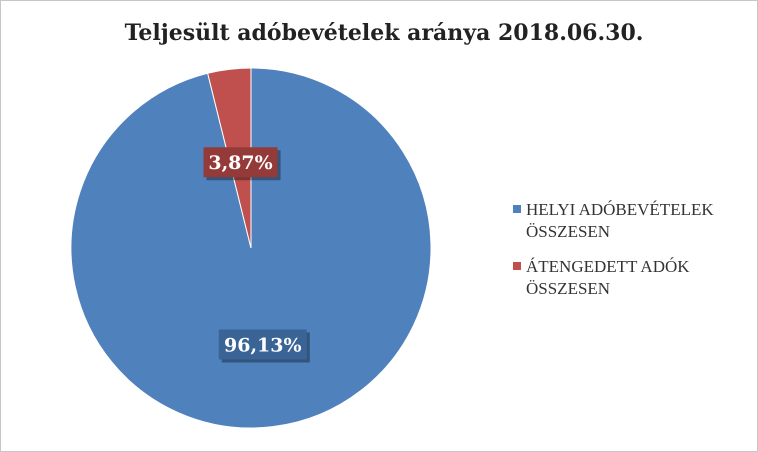  Describe the element at coordinates (568, 231) in the screenshot. I see `legend-label-helyi-line-2: ÖSSZESEN` at that location.